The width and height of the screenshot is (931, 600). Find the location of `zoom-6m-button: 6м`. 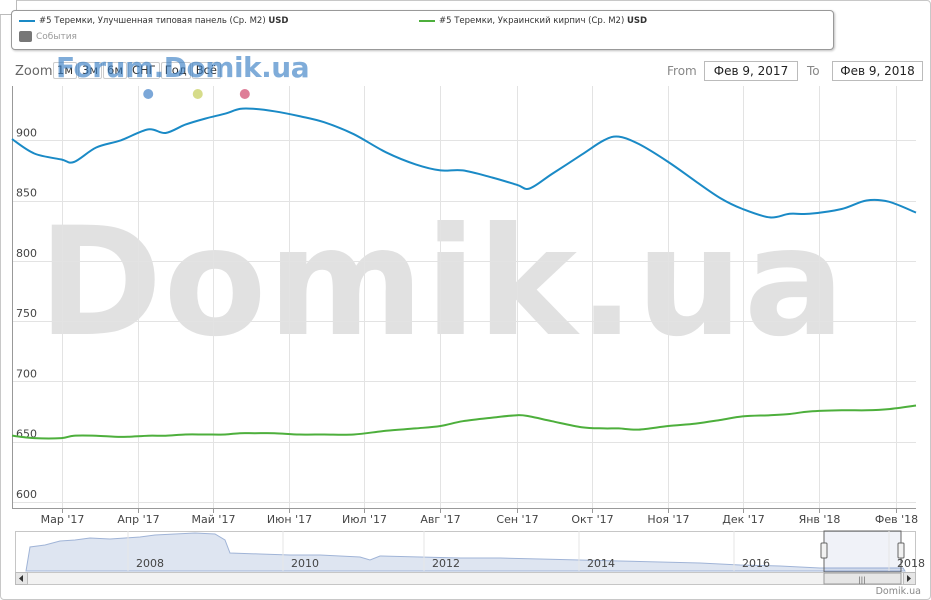

zoom-6m-button: 6м is located at coordinates (115, 70).